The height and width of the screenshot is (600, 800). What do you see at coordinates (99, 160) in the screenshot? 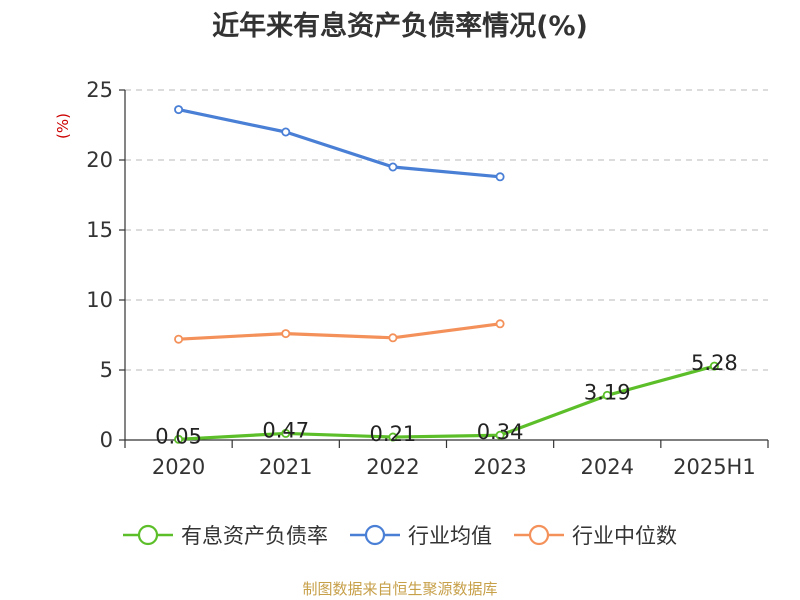
I see `y-tick-label: 20` at bounding box center [99, 160].